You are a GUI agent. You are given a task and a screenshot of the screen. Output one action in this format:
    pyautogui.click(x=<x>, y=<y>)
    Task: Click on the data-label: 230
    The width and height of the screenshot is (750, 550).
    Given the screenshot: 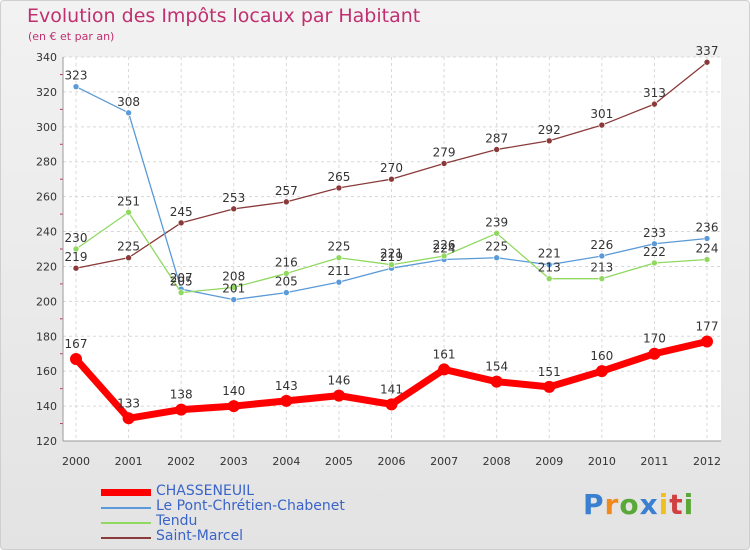 What is the action you would take?
    pyautogui.click(x=76, y=238)
    